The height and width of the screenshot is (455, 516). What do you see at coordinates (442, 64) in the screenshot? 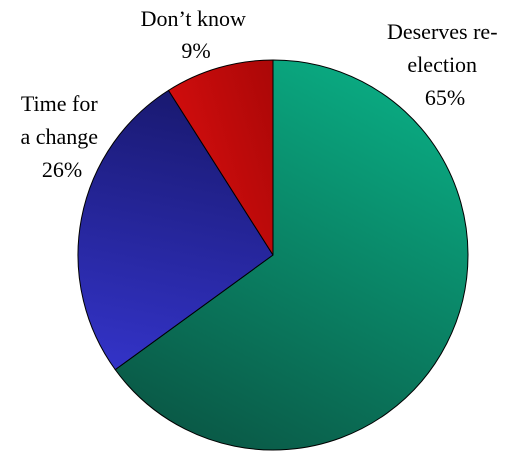
I see `slice-label-deserves-reelection-line2: election` at bounding box center [442, 64].